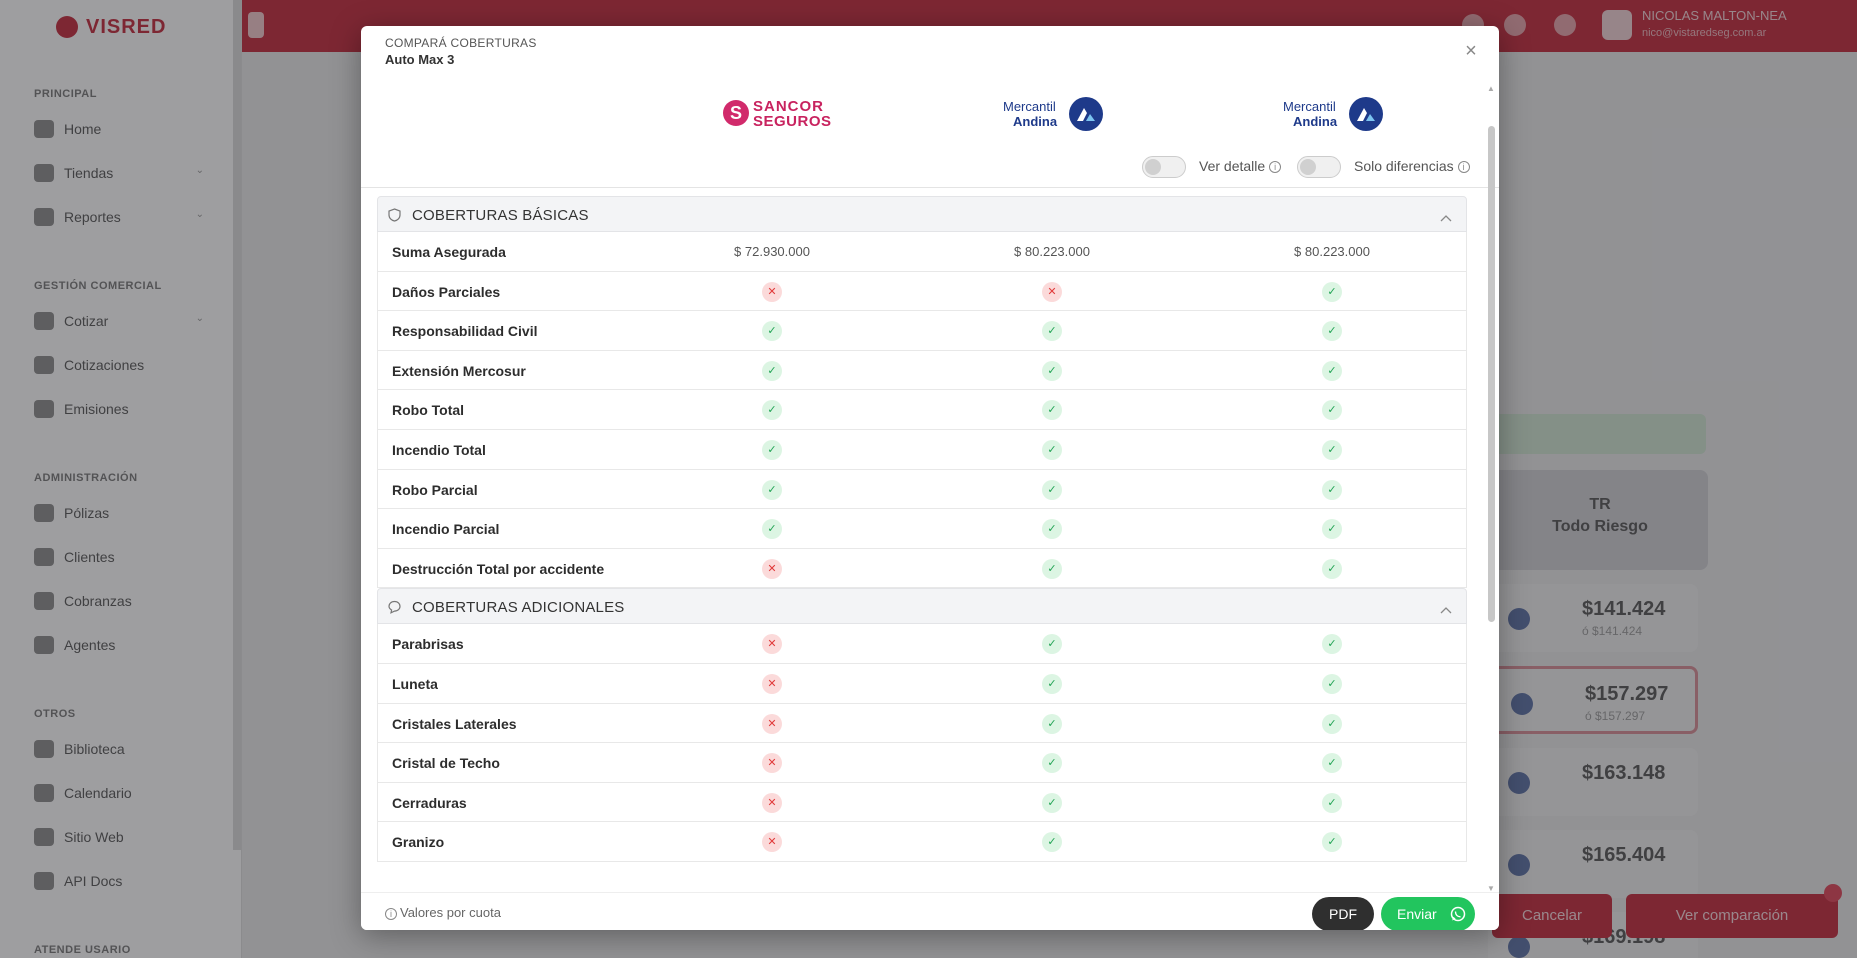 Image resolution: width=1857 pixels, height=958 pixels. I want to click on sidebar-item: Tiendas ⌄, so click(119, 173).